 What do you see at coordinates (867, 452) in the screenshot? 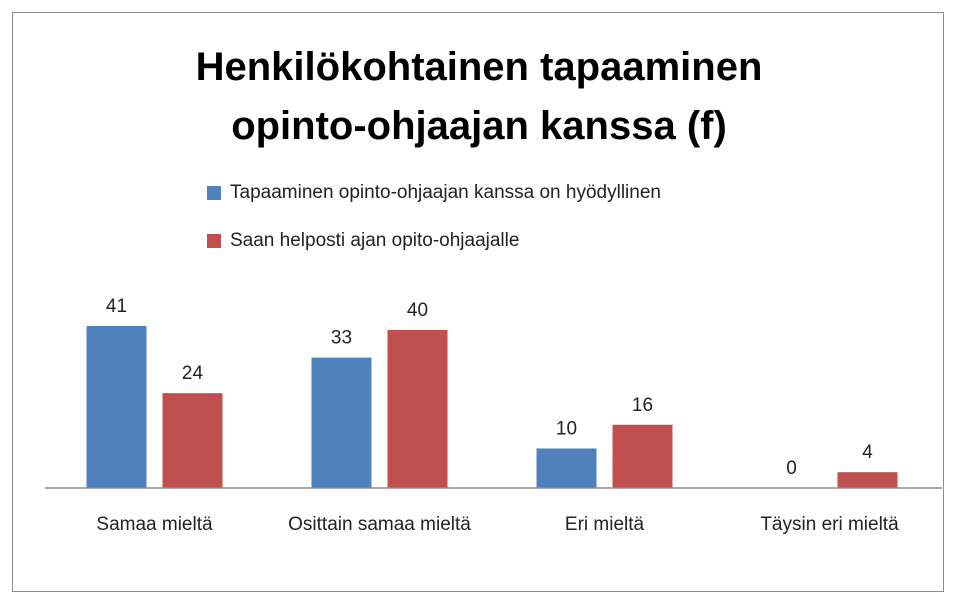
I see `data-label: 4` at bounding box center [867, 452].